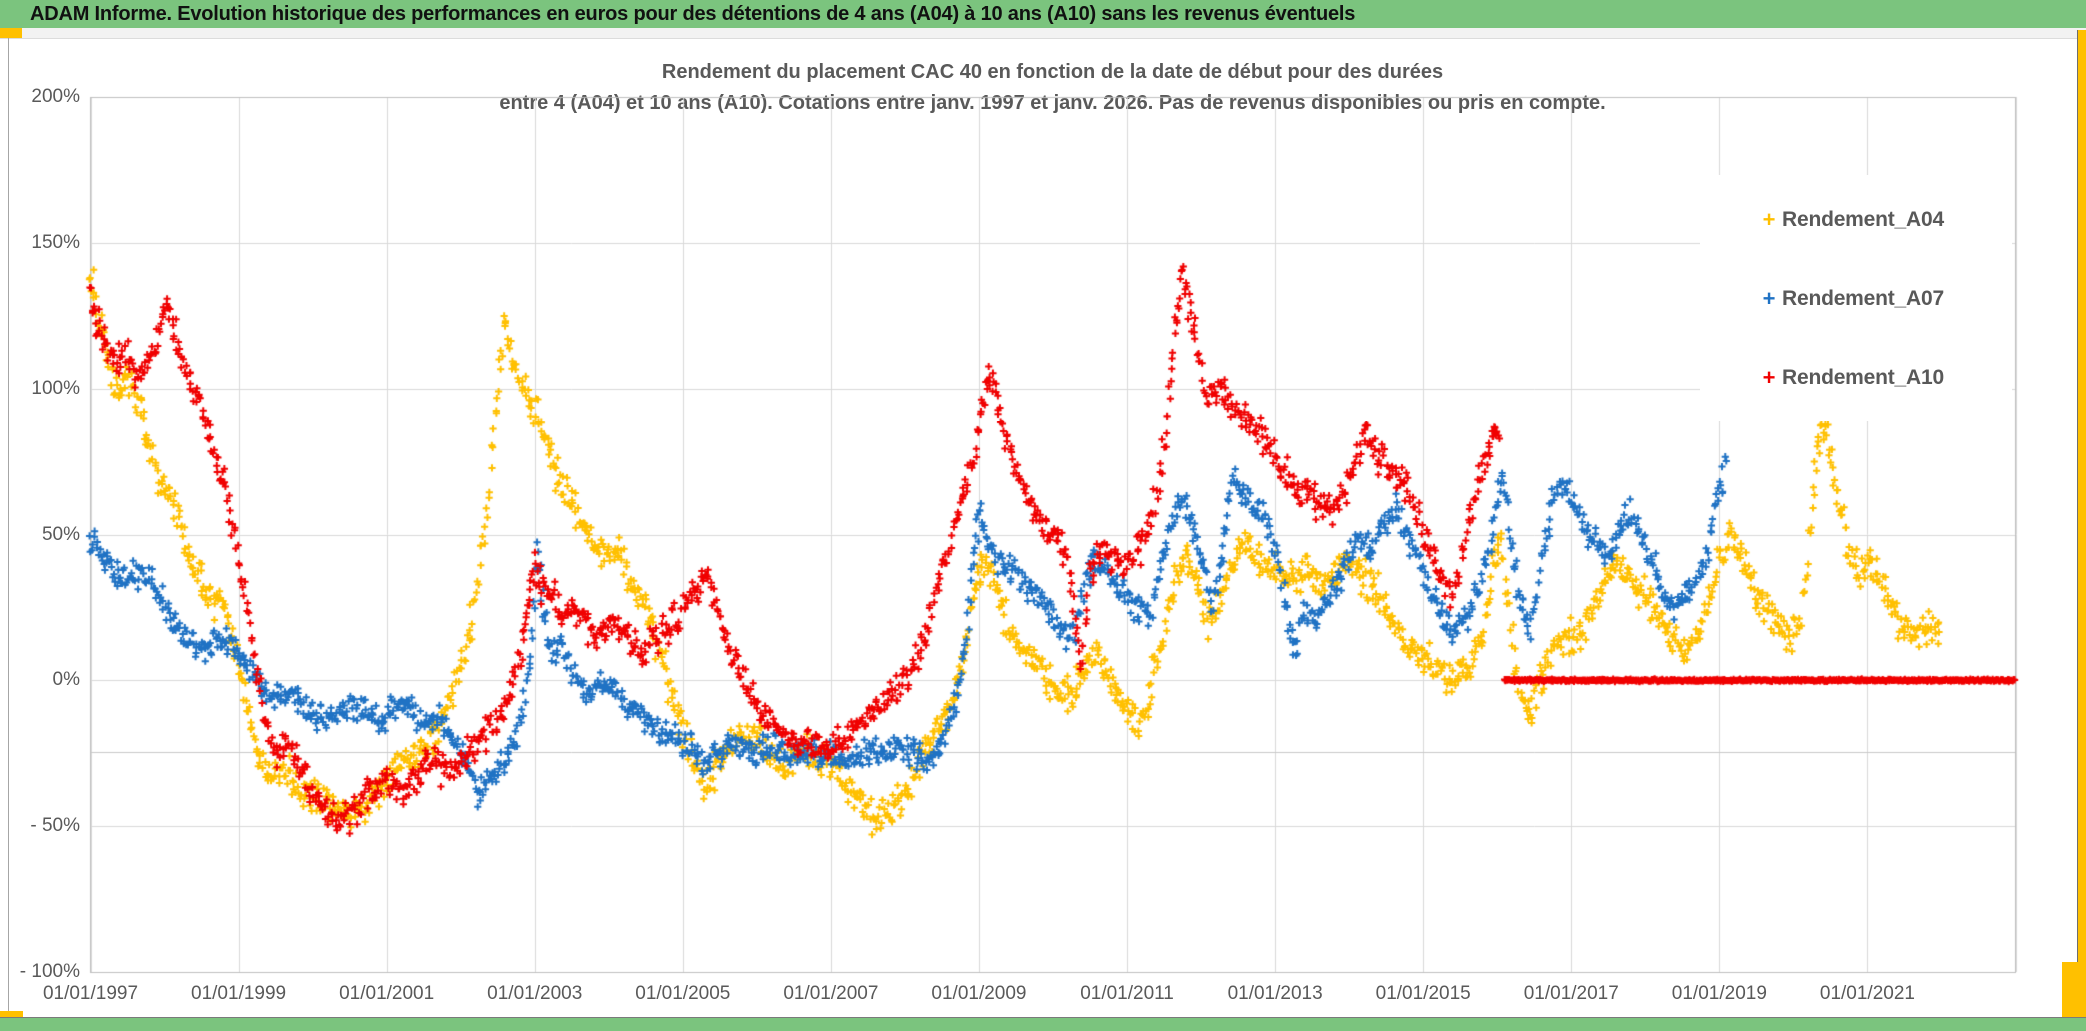 The width and height of the screenshot is (2086, 1031). What do you see at coordinates (535, 993) in the screenshot?
I see `x-axis-tick-label: 01/01/2003` at bounding box center [535, 993].